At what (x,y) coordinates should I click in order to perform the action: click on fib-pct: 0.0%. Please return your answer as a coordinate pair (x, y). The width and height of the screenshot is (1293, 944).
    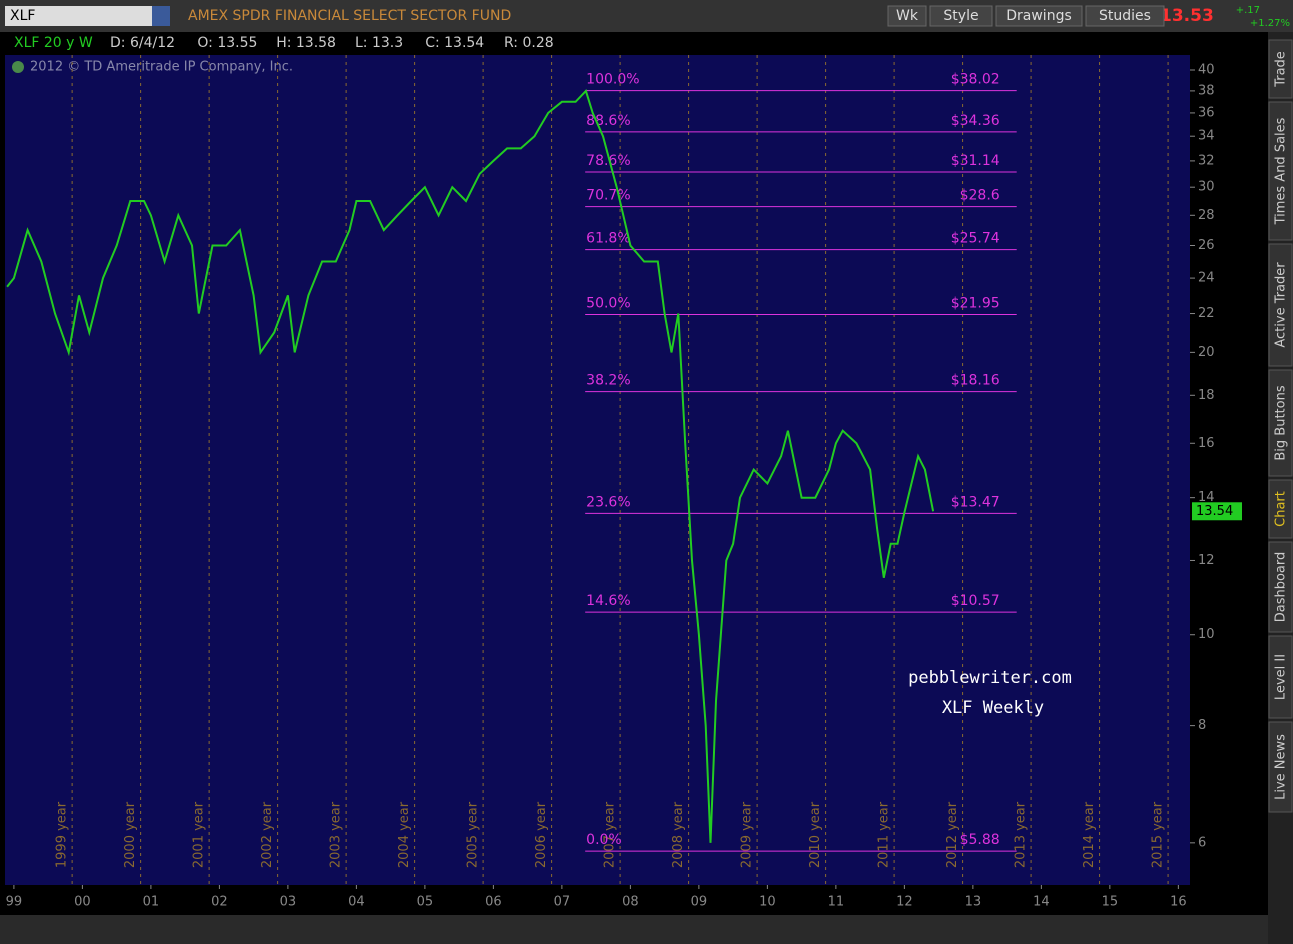
    Looking at the image, I should click on (604, 840).